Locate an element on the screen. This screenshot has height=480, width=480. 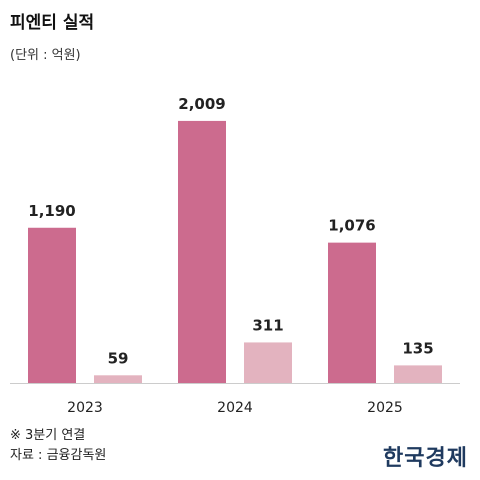
data-label-2025-s2: 135 is located at coordinates (417, 348).